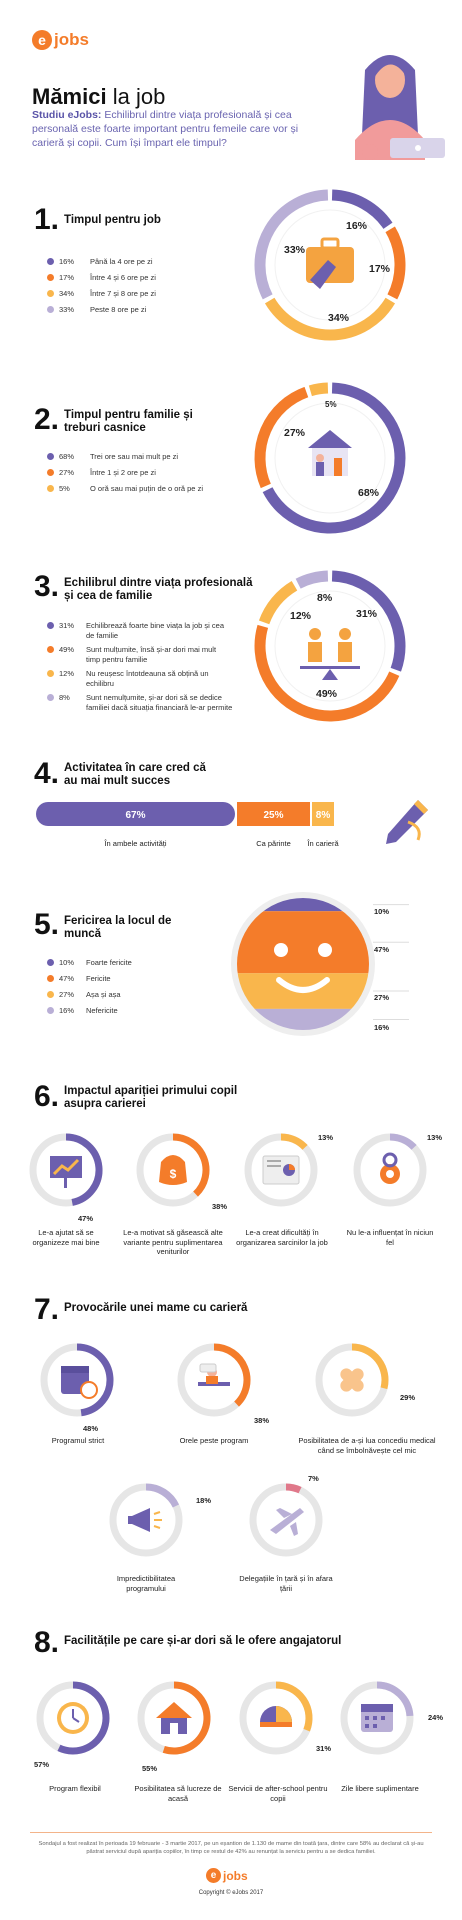  Describe the element at coordinates (323, 274) in the screenshot. I see `hand-icon` at that location.